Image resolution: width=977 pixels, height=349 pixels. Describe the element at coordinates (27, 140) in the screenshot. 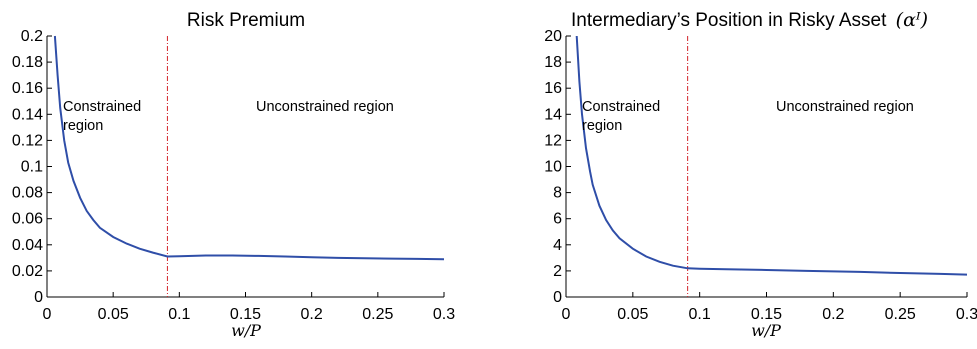

I see `y-tick-label: 0.12` at that location.